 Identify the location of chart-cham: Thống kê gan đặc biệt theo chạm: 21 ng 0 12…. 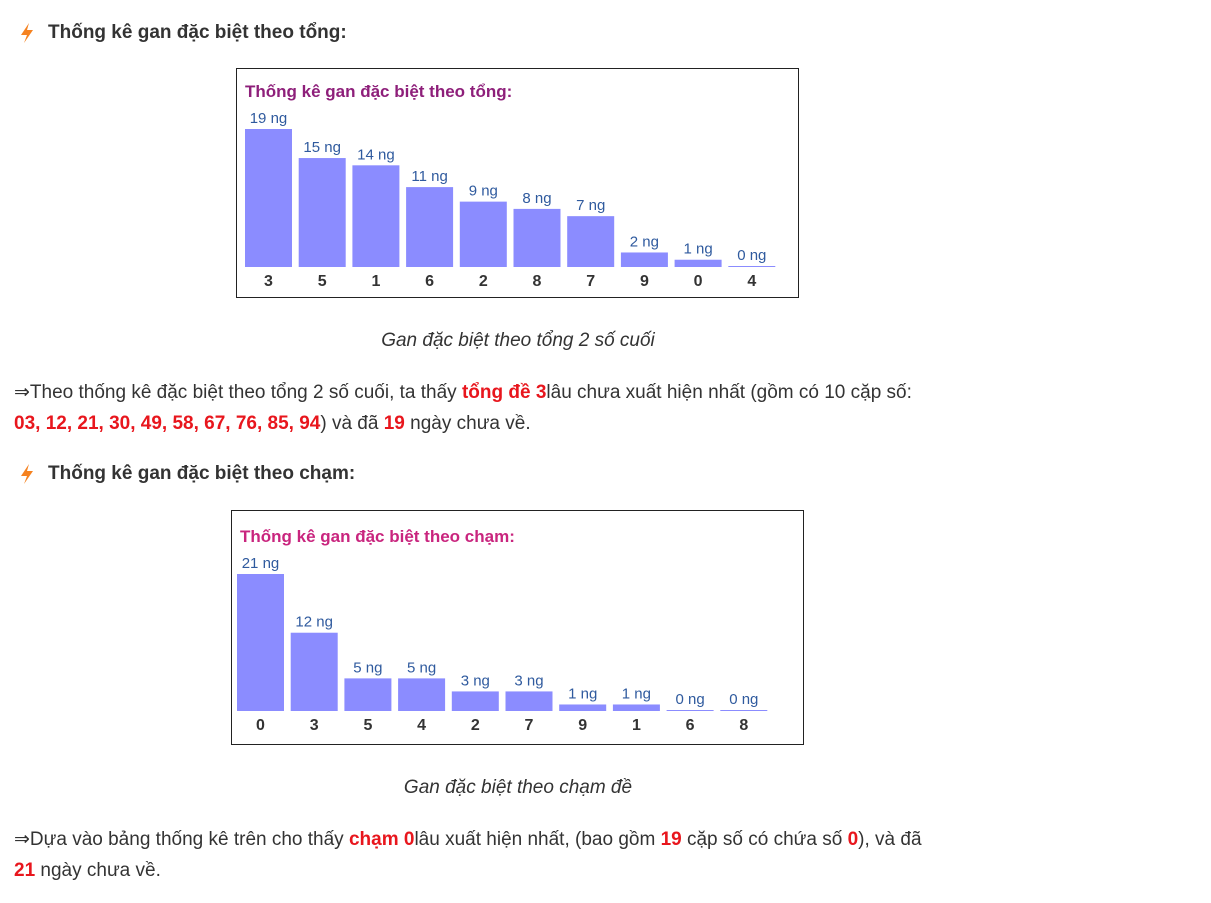
(517, 627).